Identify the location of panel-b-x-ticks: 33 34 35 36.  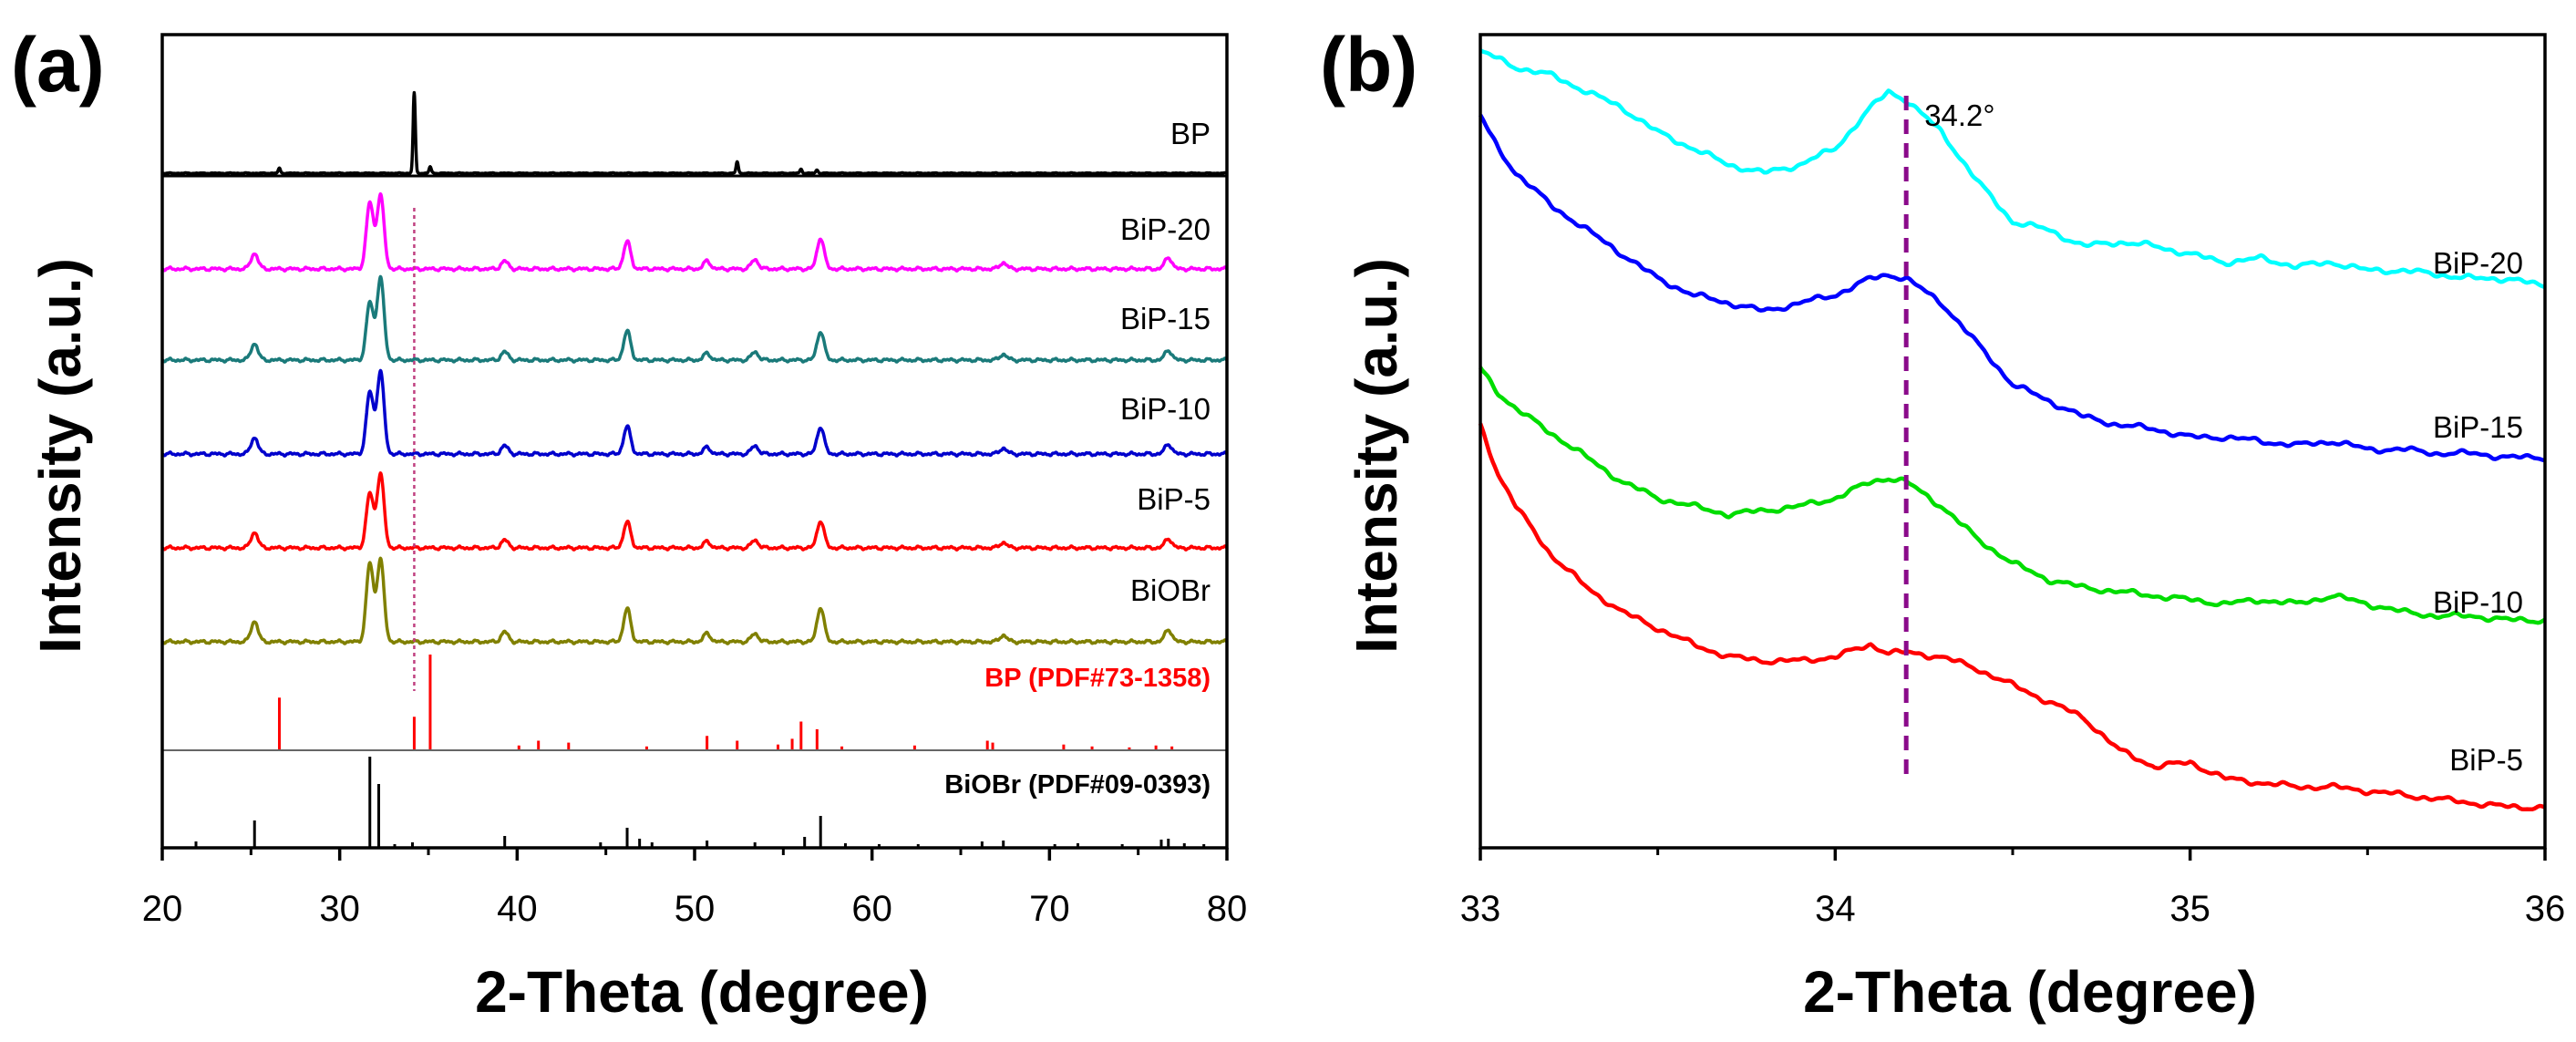
(2013, 888).